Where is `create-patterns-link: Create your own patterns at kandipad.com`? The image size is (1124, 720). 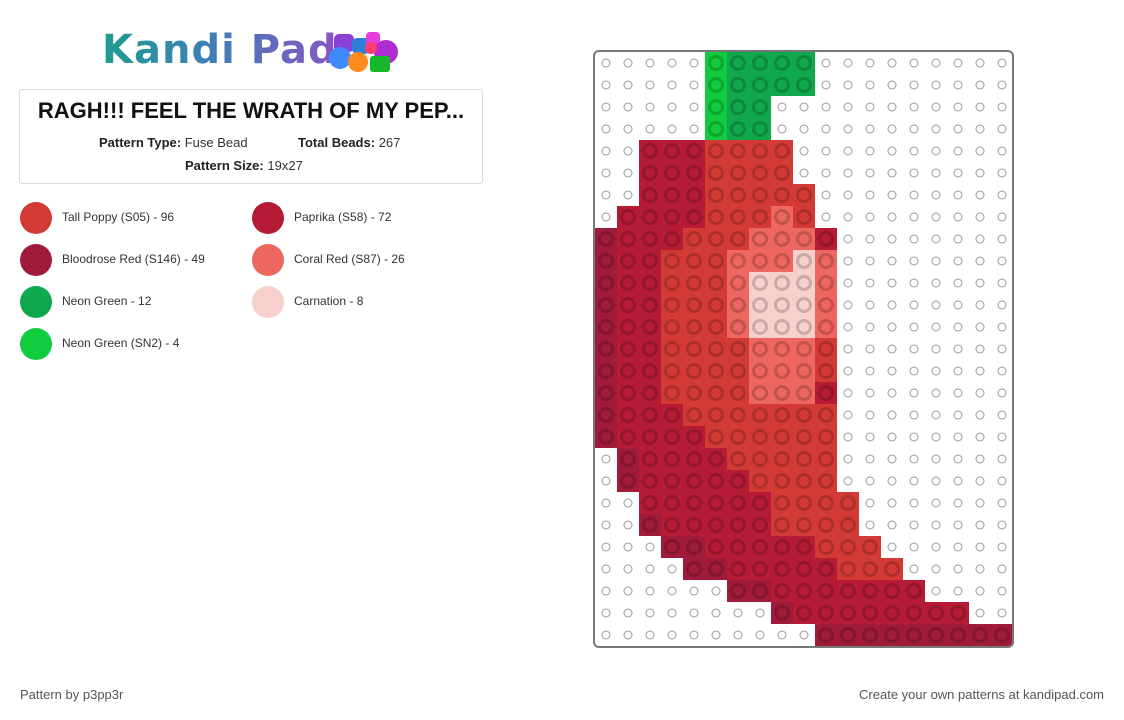 create-patterns-link: Create your own patterns at kandipad.com is located at coordinates (981, 694).